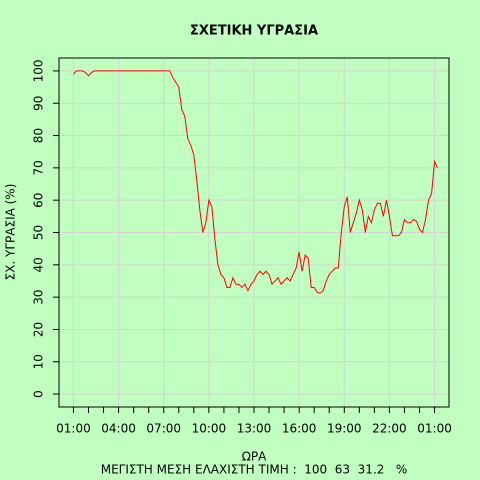 This screenshot has width=480, height=480. What do you see at coordinates (389, 429) in the screenshot?
I see `x-tick-label: 22:00` at bounding box center [389, 429].